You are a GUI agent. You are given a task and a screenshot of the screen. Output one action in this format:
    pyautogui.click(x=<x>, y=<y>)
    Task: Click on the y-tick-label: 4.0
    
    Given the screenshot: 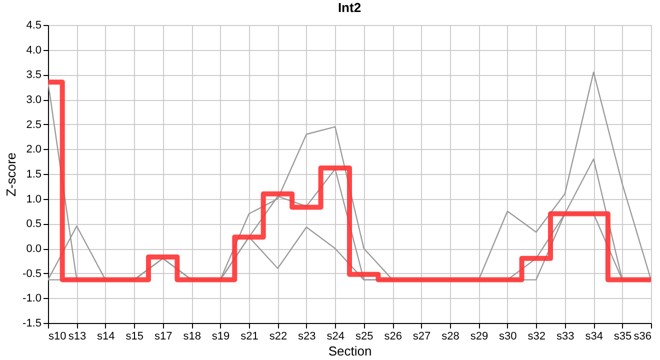 What is the action you would take?
    pyautogui.click(x=34, y=50)
    